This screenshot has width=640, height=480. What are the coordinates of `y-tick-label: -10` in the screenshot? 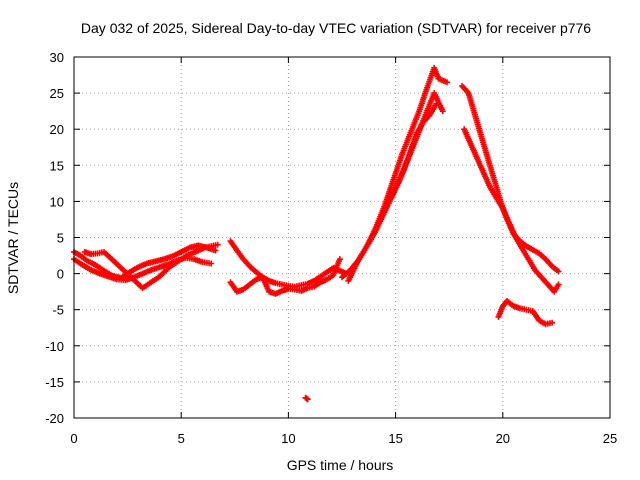 It's located at (54, 346).